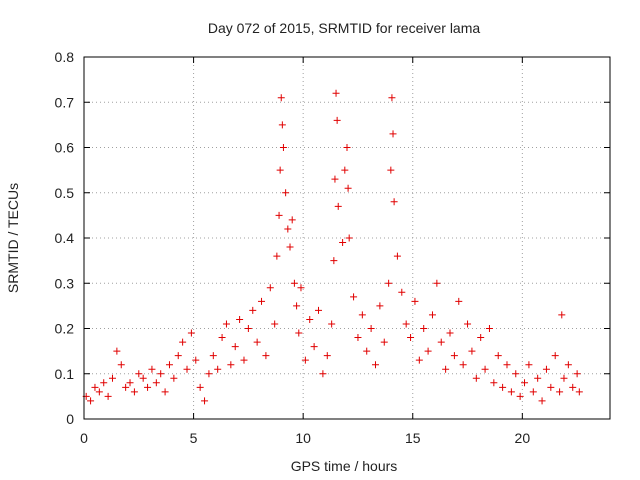 The image size is (640, 480). Describe the element at coordinates (65, 329) in the screenshot. I see `y-tick-label: 0.2` at that location.